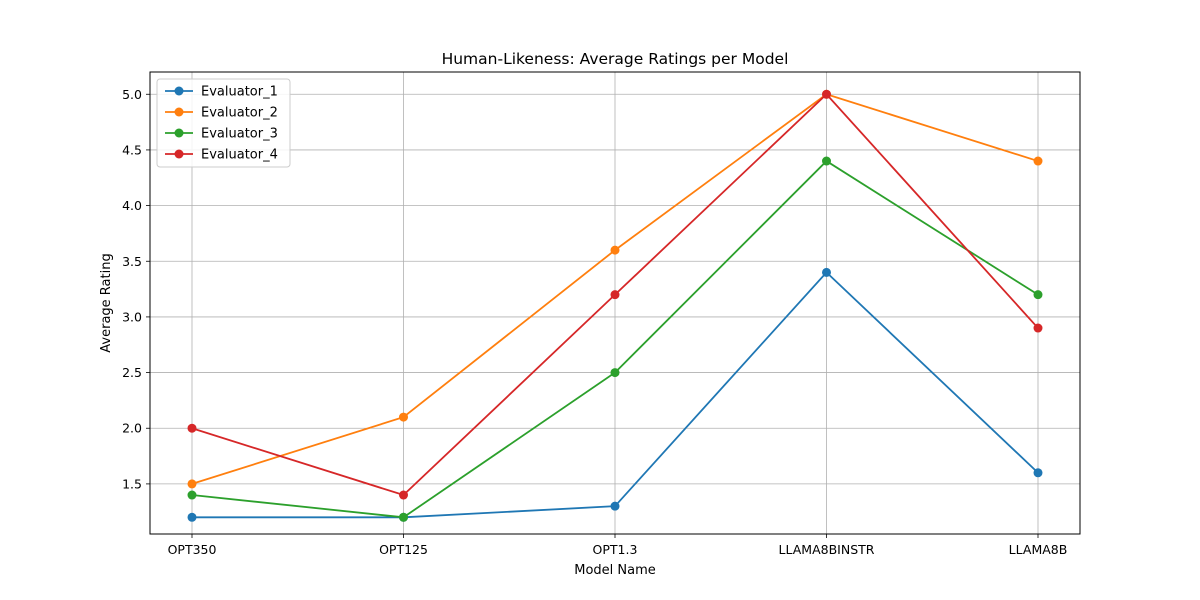  What do you see at coordinates (132, 149) in the screenshot?
I see `y-tick-label: 4.5` at bounding box center [132, 149].